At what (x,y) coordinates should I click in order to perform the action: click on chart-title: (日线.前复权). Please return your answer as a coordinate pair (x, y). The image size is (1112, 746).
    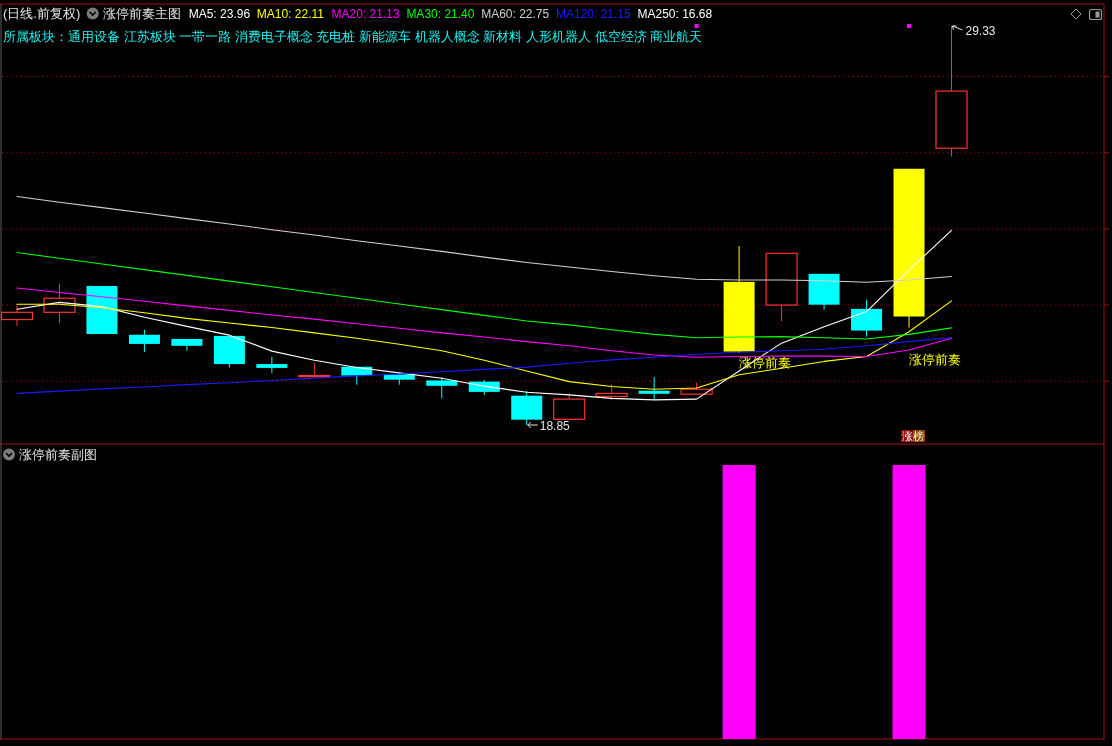
    Looking at the image, I should click on (42, 13).